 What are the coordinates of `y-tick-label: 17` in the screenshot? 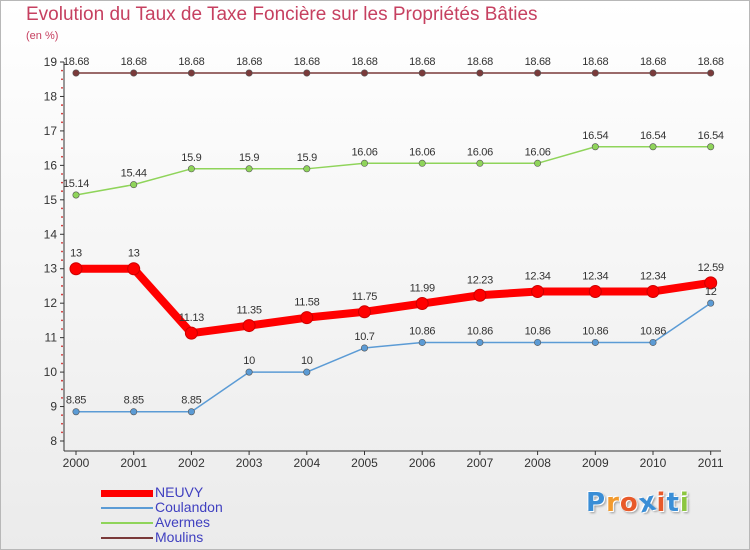 It's located at (51, 131).